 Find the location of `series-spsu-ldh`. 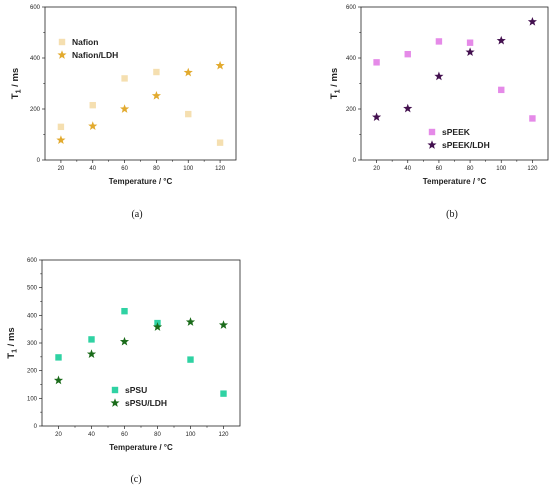

series-spsu-ldh is located at coordinates (141, 351).